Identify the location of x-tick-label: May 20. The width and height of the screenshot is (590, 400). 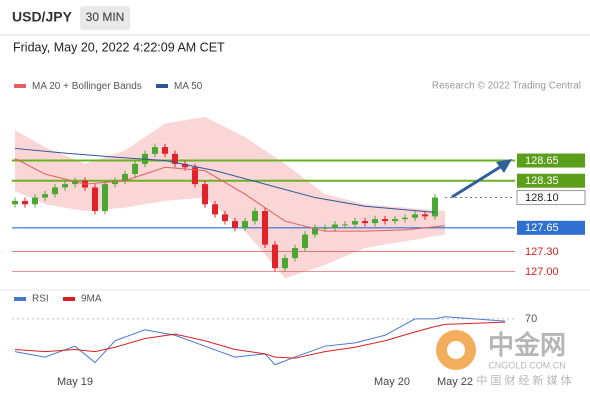
(392, 382).